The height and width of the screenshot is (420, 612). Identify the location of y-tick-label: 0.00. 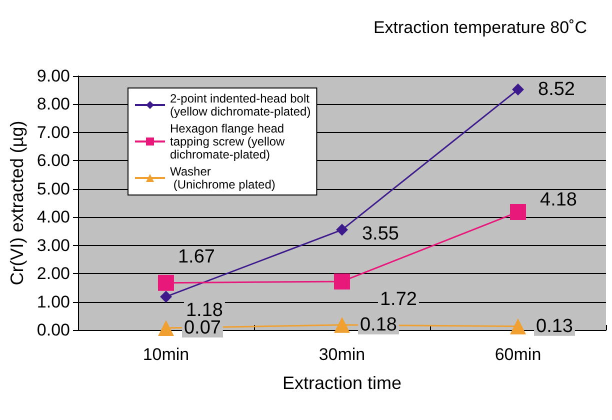
(53, 330).